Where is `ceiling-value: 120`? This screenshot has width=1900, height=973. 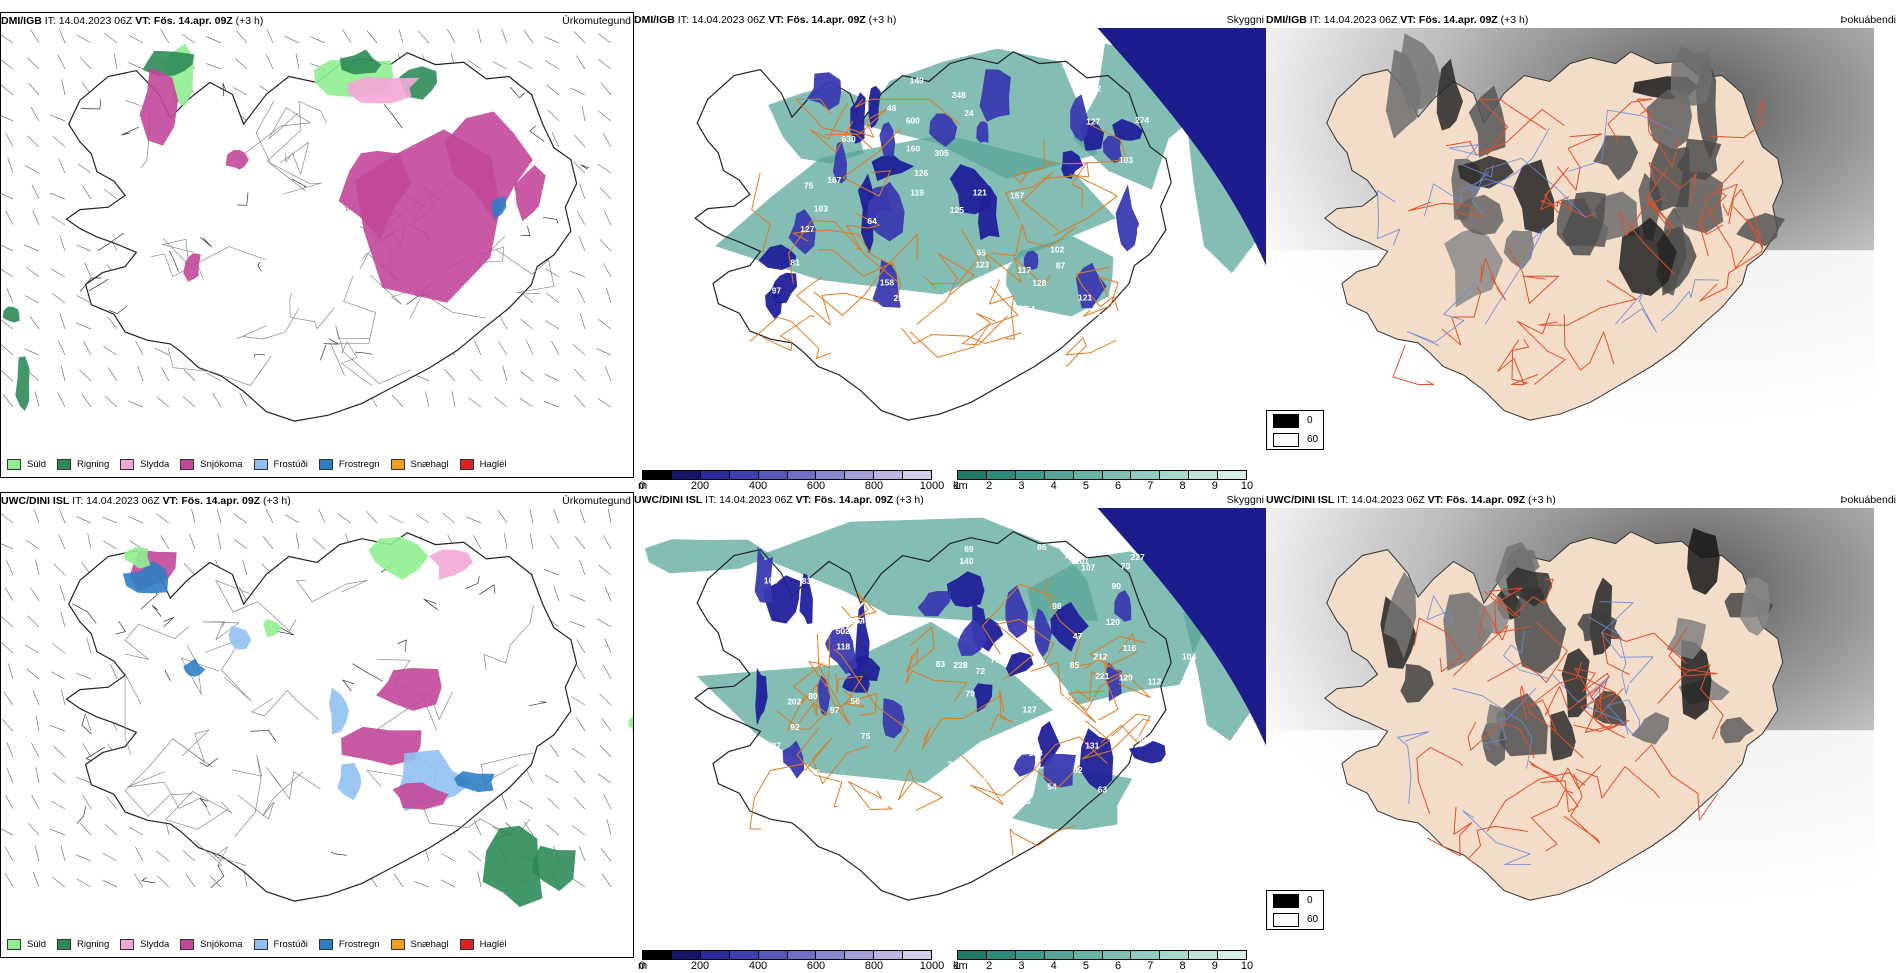
ceiling-value: 120 is located at coordinates (1113, 622).